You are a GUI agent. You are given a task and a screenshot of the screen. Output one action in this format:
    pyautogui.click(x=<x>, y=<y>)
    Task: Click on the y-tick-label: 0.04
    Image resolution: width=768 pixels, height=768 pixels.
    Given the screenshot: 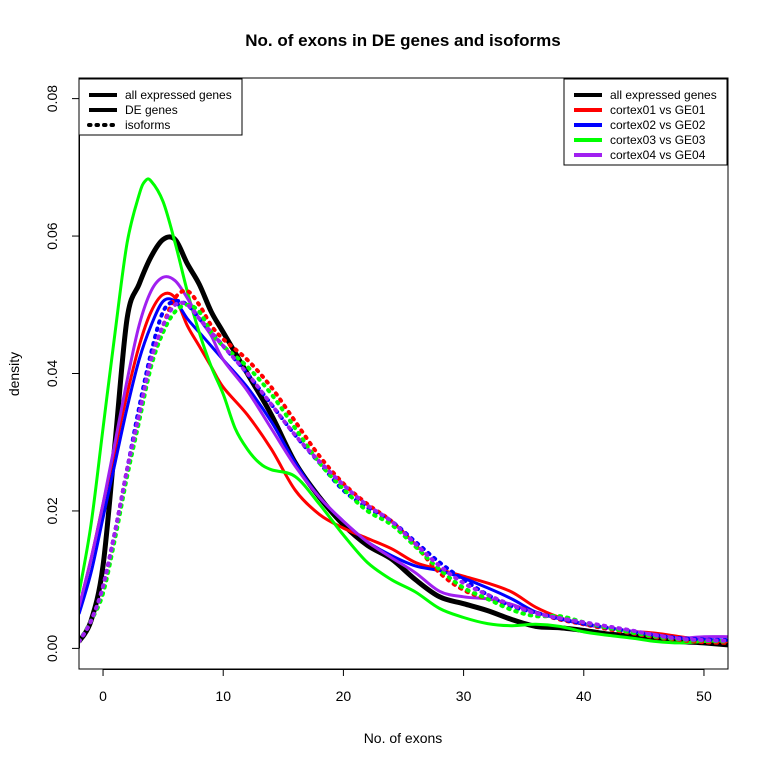 What is the action you would take?
    pyautogui.click(x=52, y=373)
    